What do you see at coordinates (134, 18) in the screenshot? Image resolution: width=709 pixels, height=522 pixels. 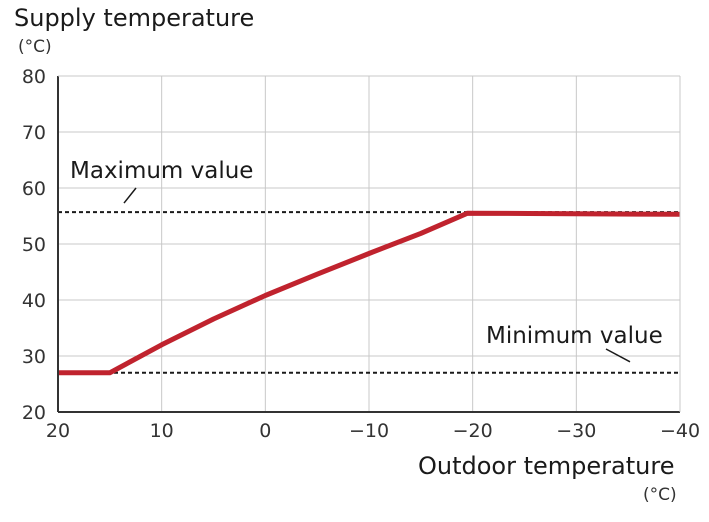 I see `chart-title: Supply temperature` at bounding box center [134, 18].